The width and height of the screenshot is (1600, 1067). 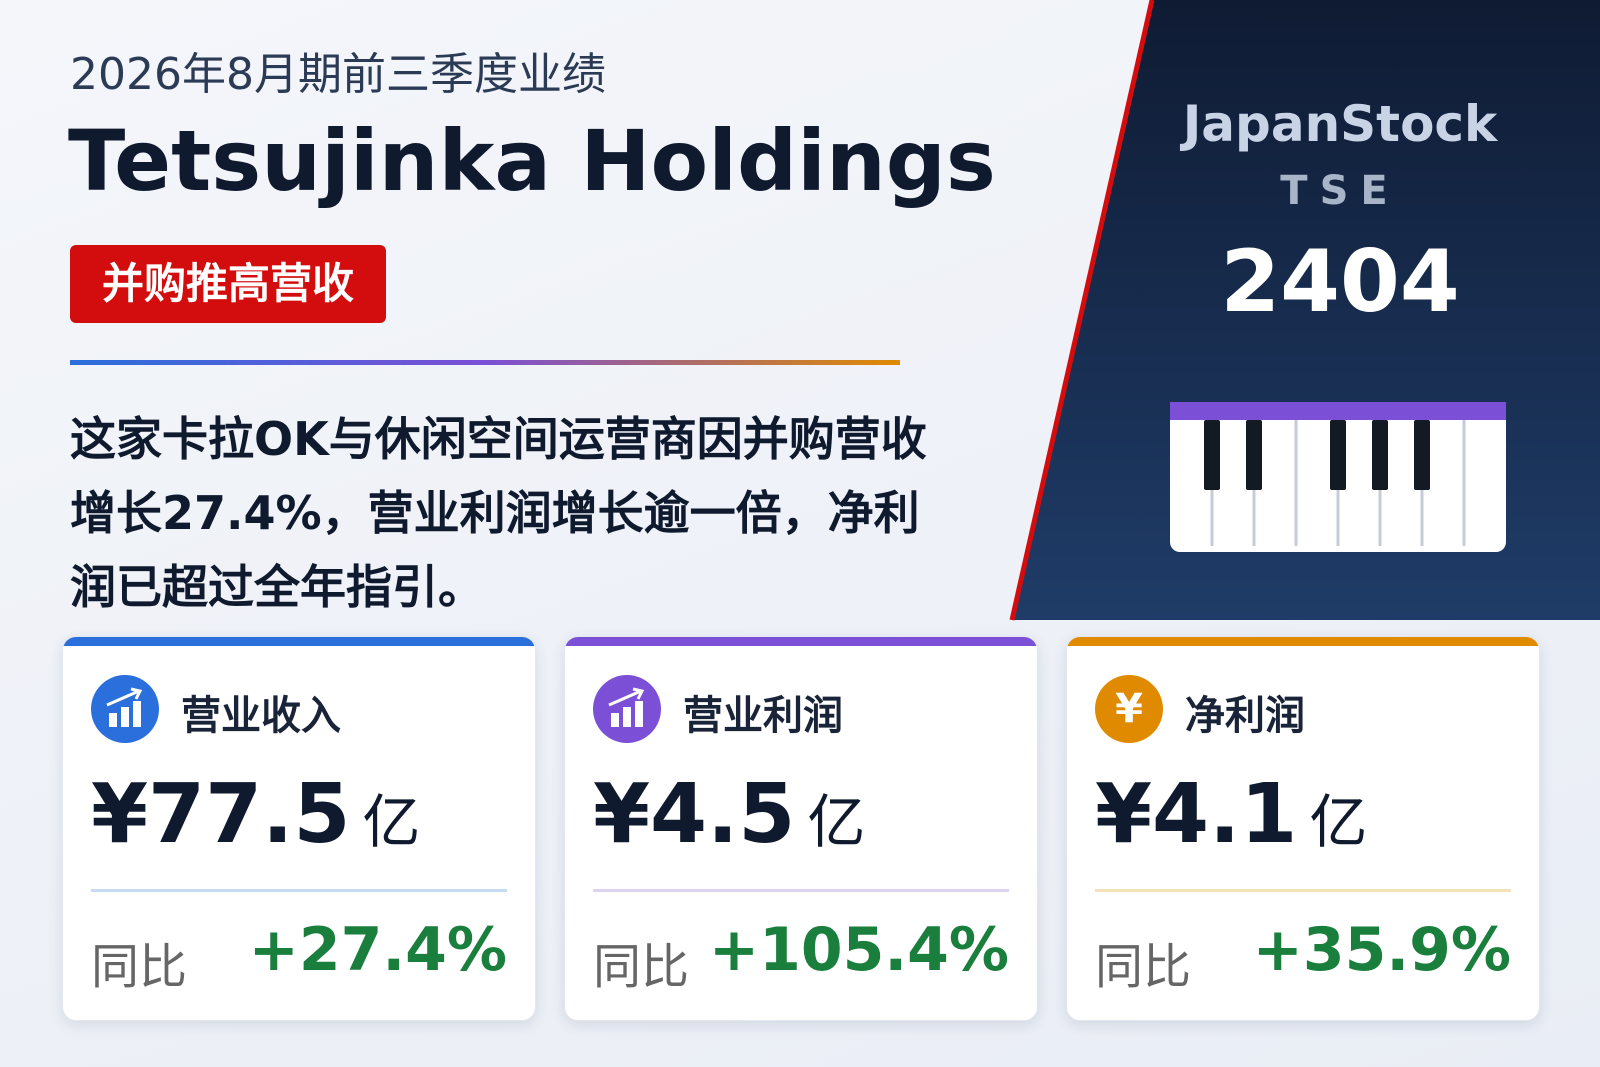 What do you see at coordinates (1381, 950) in the screenshot?
I see `yoy-value: +35.9%` at bounding box center [1381, 950].